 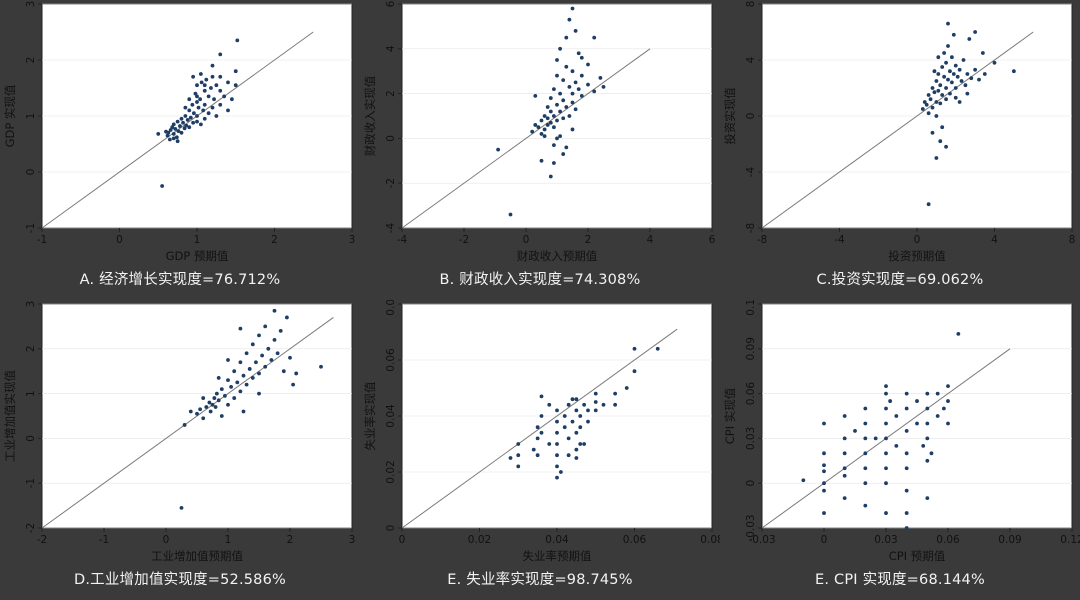 What do you see at coordinates (31, 4) in the screenshot?
I see `y-tick-label: 3` at bounding box center [31, 4].